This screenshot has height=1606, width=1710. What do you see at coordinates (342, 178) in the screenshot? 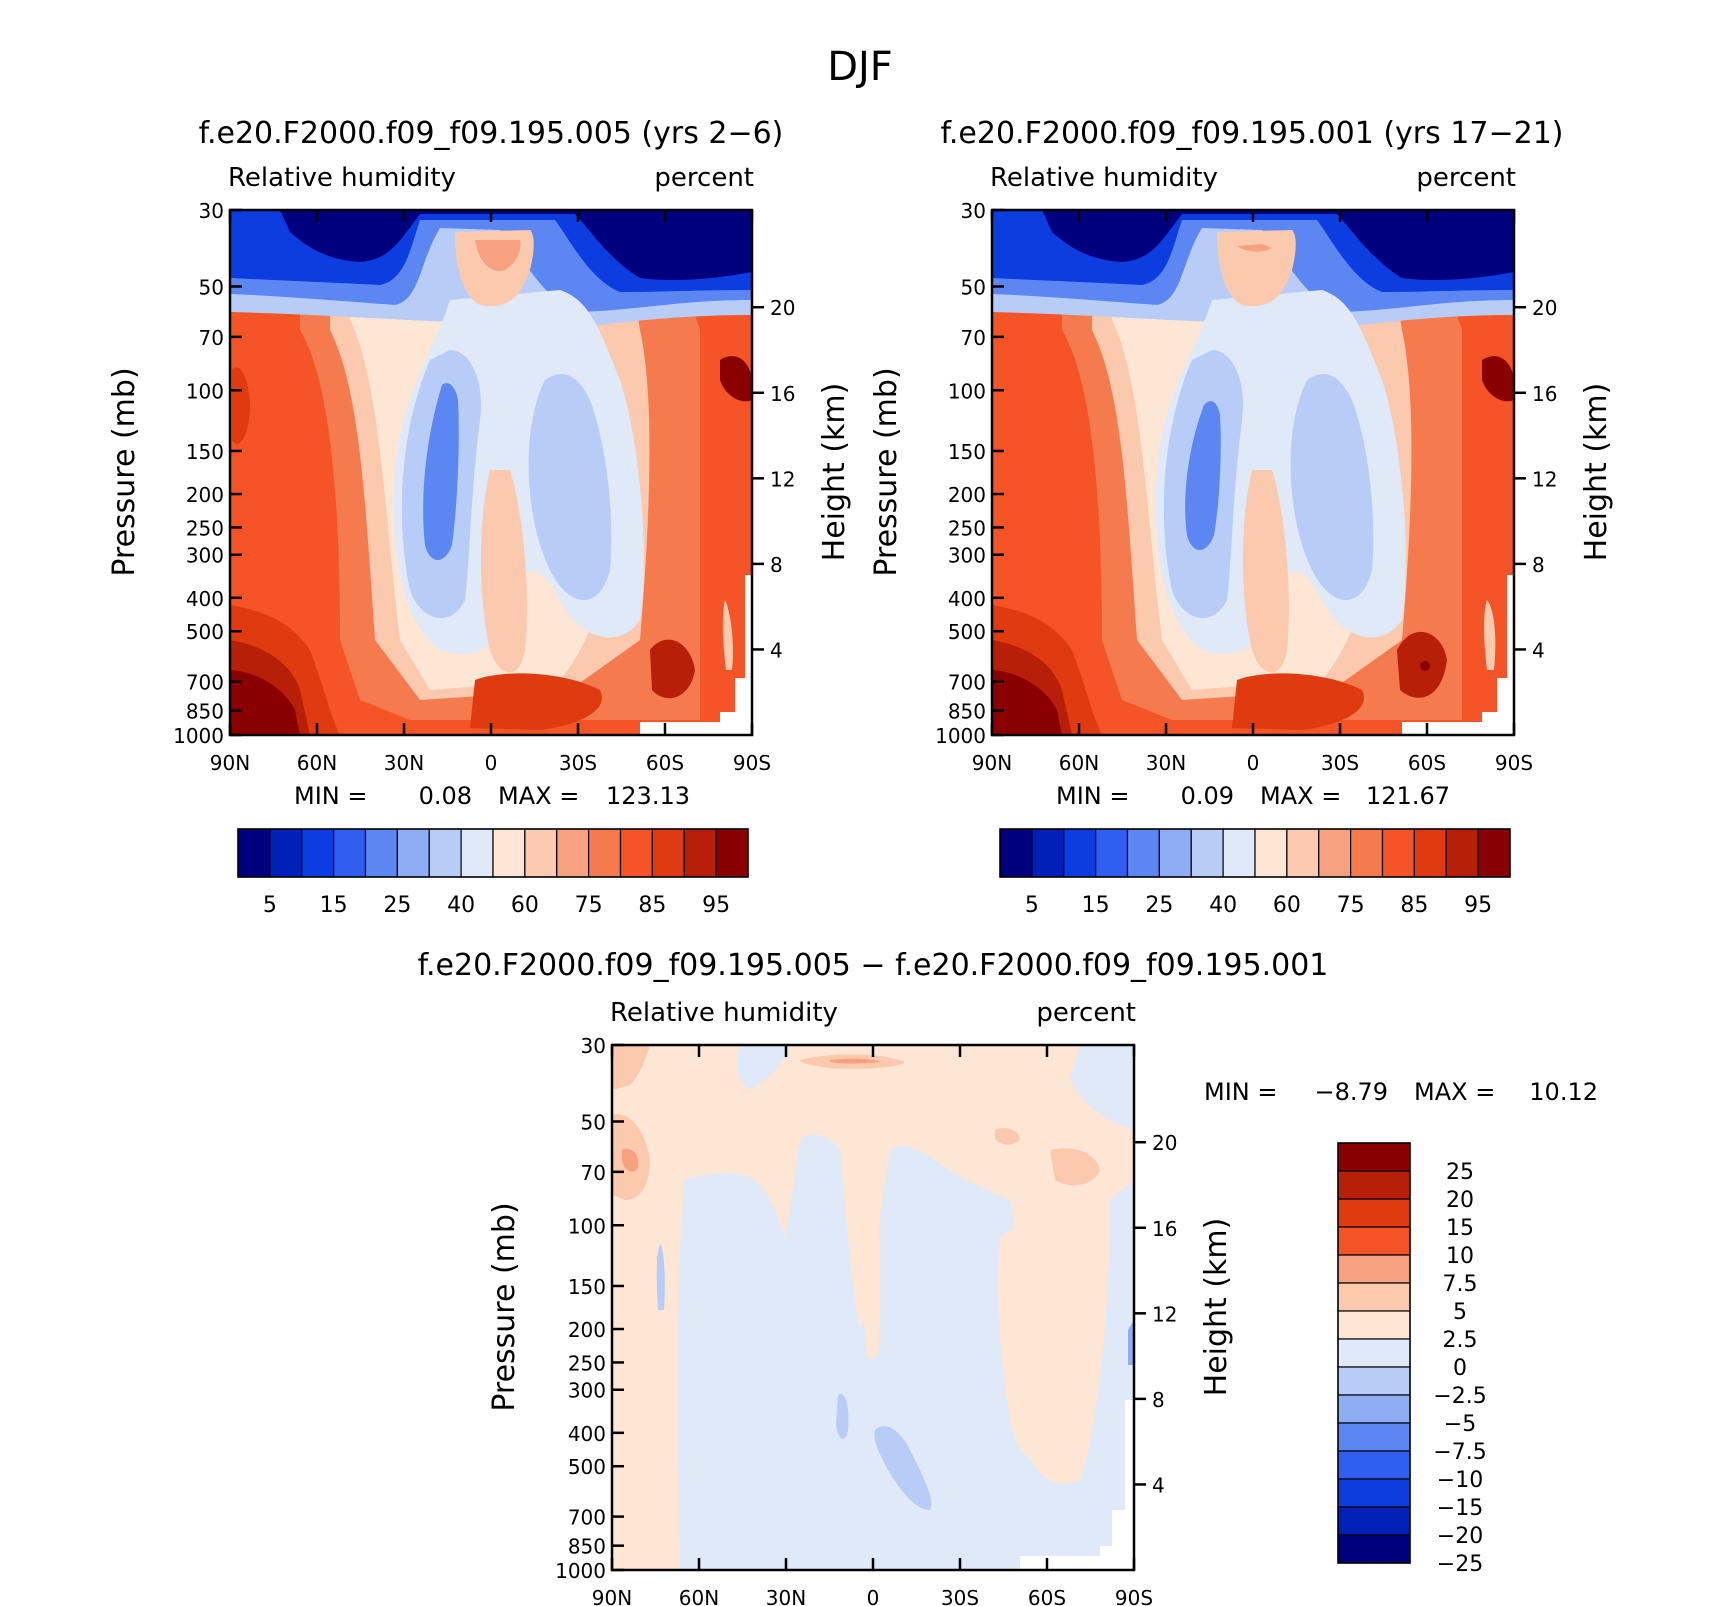
I see `panel-1-variable-label: Relative humidity` at bounding box center [342, 178].